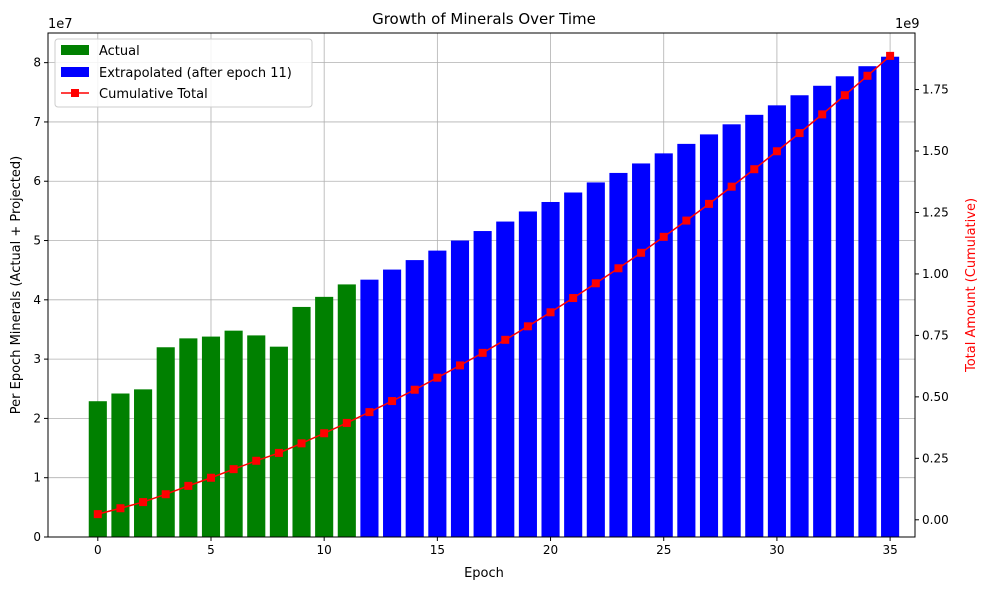 This screenshot has width=989, height=590. I want to click on y-axis-right: 0.00 0.25 0.50 0.75 1.00 1.25 1.50 1.75, so click(932, 305).